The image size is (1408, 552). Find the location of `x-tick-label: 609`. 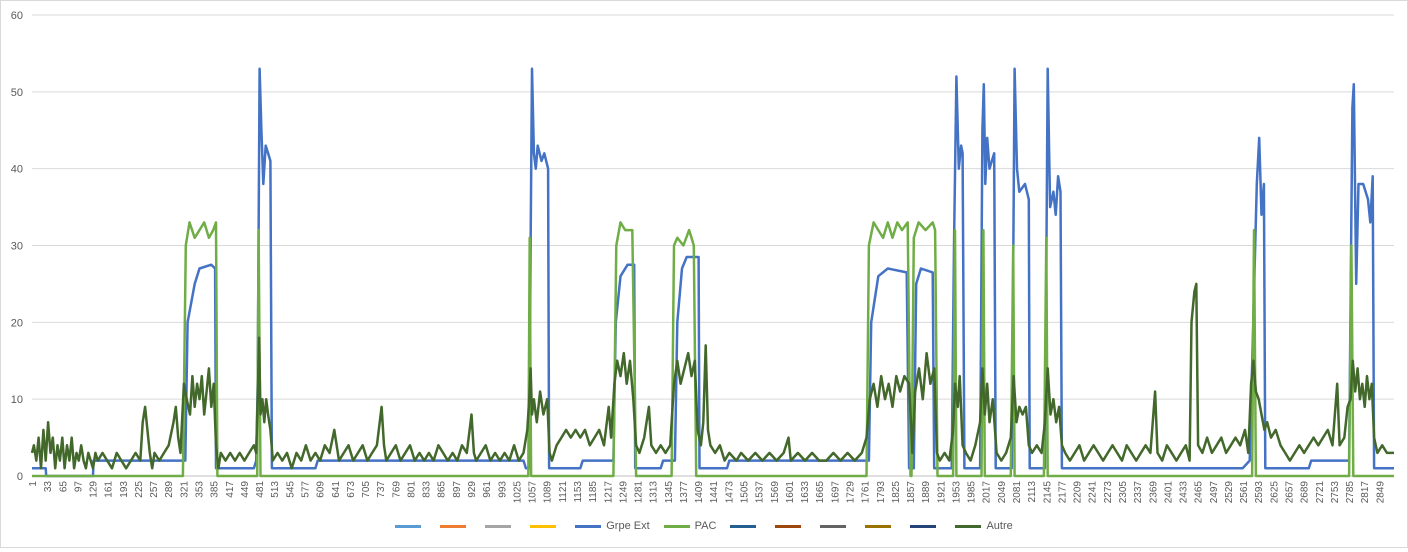

x-tick-label: 609 is located at coordinates (321, 489).